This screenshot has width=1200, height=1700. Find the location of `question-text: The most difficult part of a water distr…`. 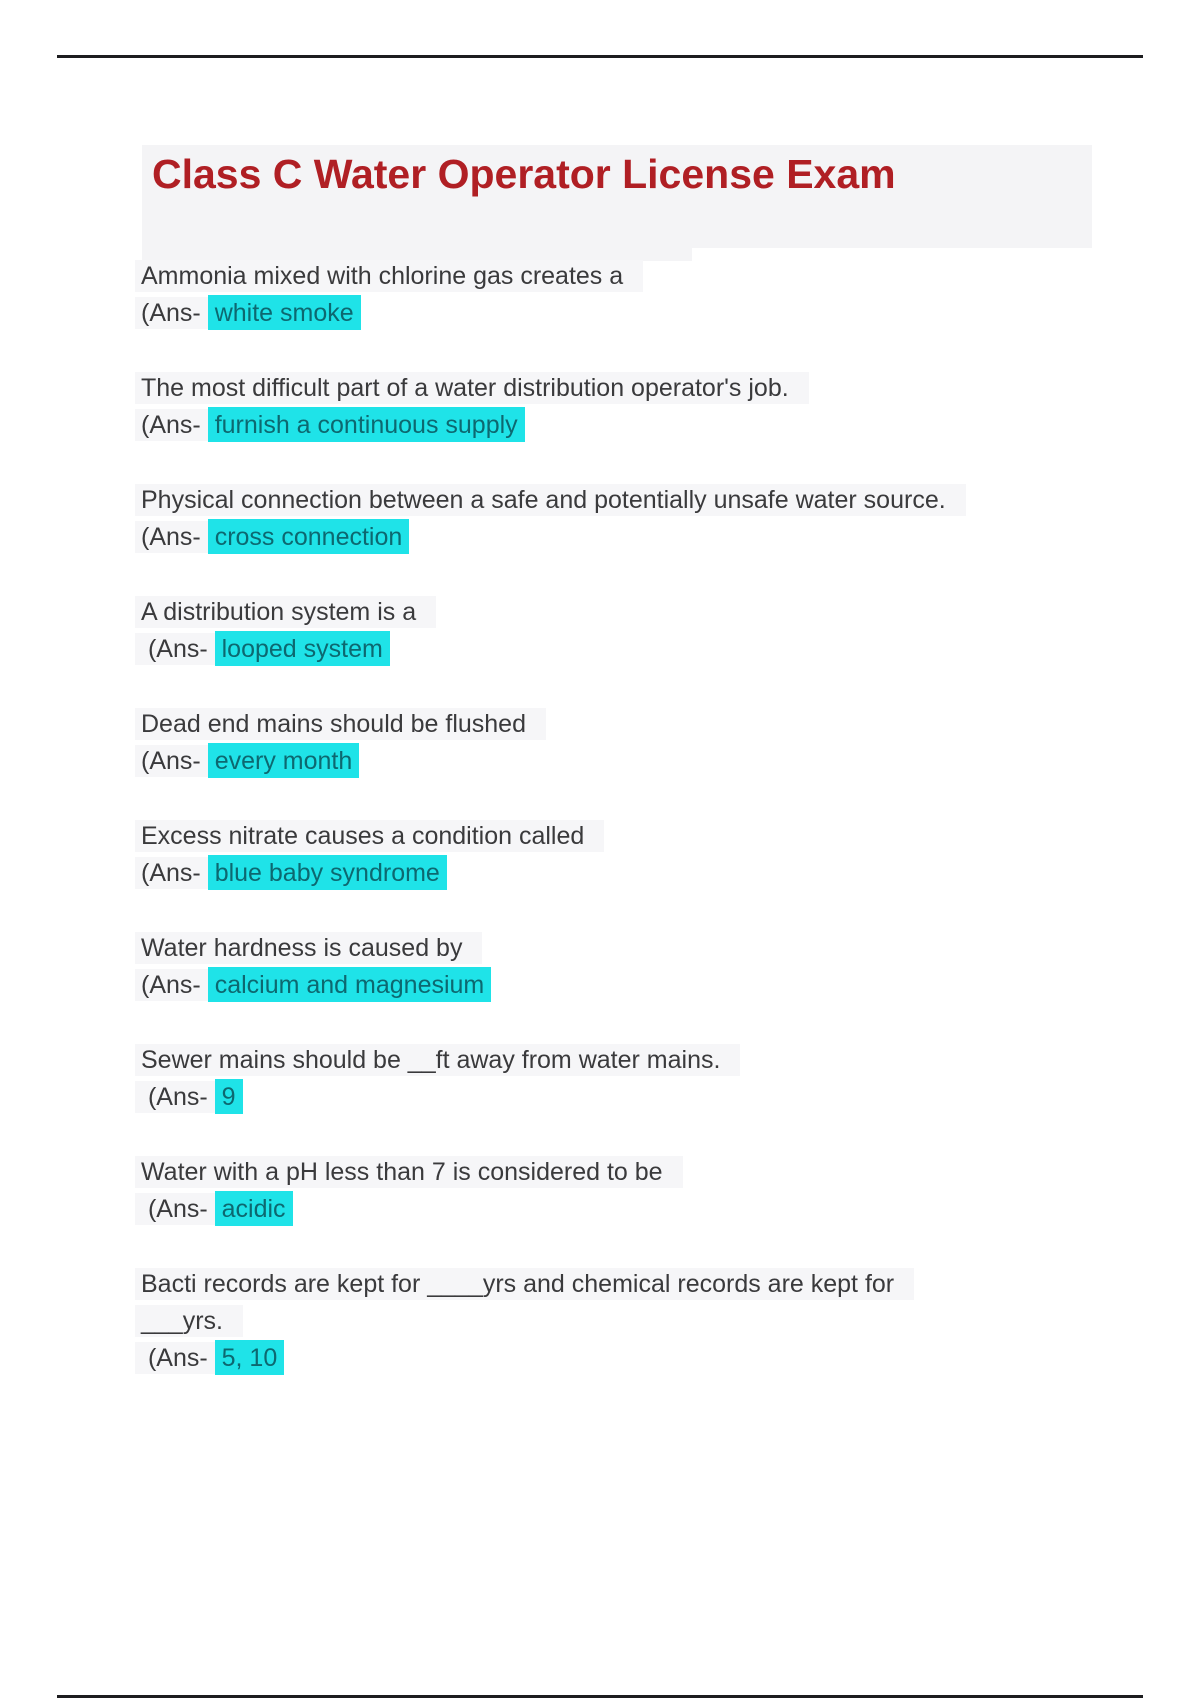

question-text: The most difficult part of a water distr… is located at coordinates (472, 388).